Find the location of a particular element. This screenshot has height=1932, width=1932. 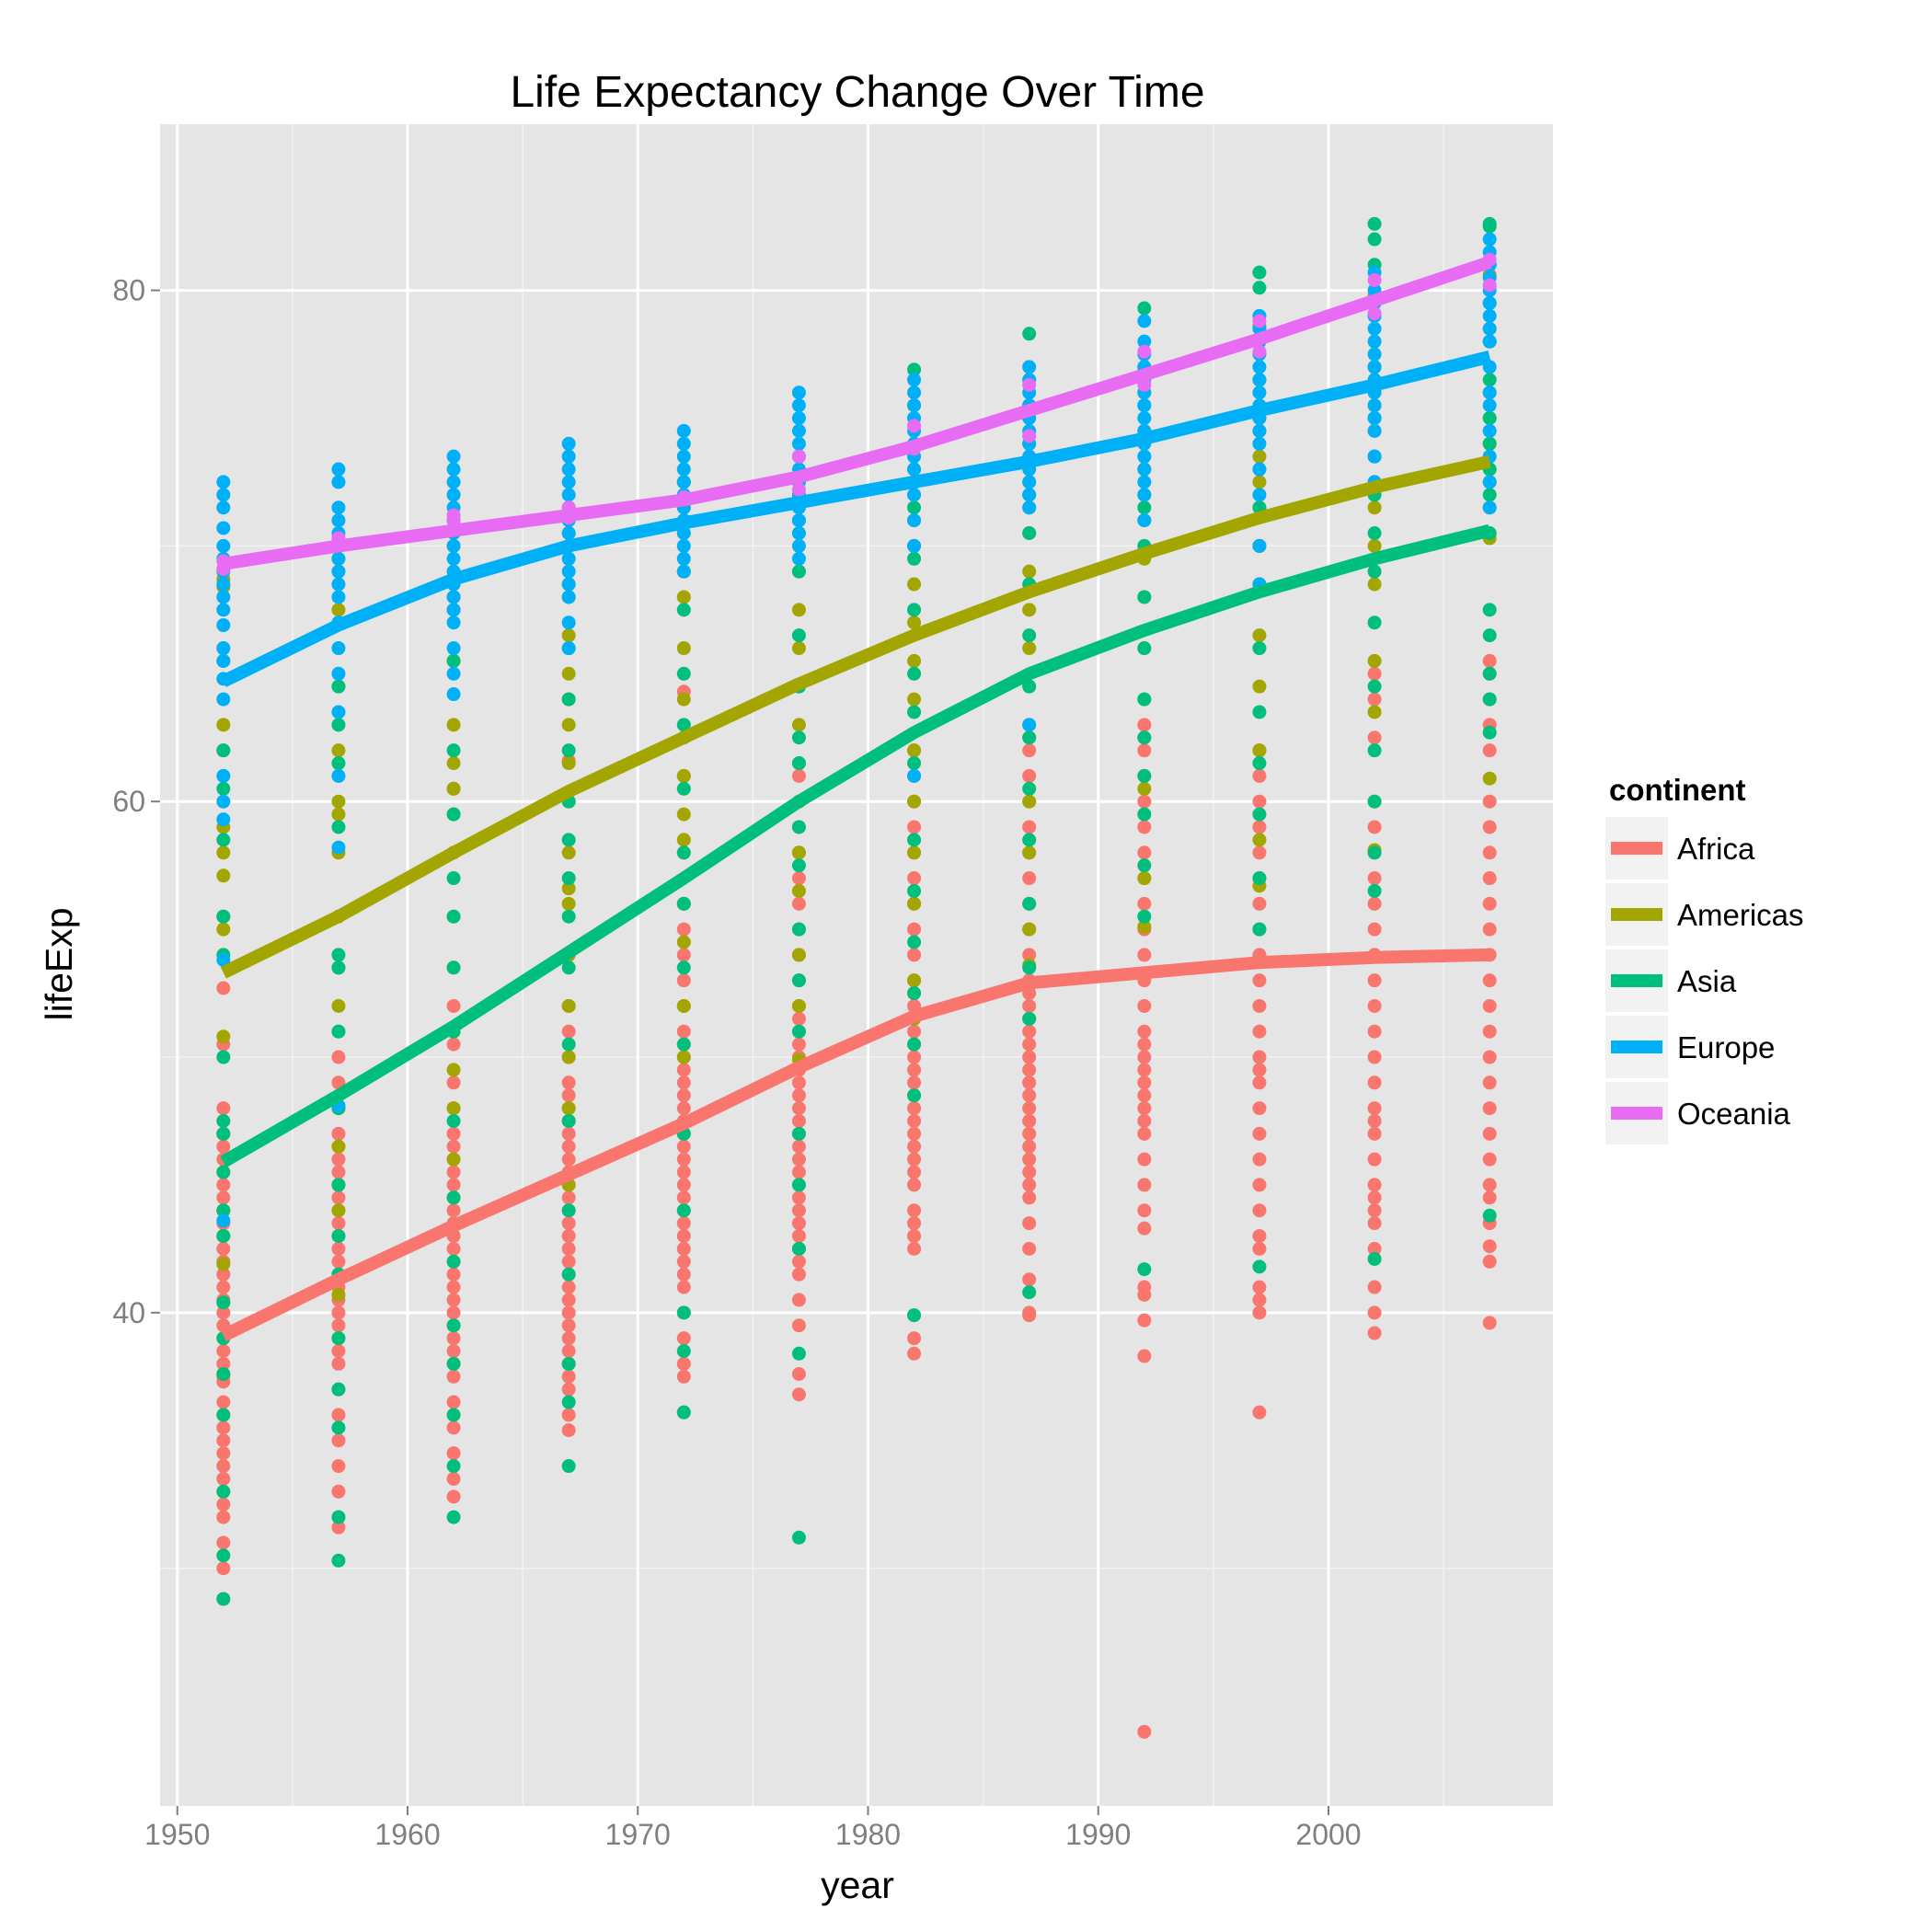

x-tick-label: 1990 is located at coordinates (1098, 1834).